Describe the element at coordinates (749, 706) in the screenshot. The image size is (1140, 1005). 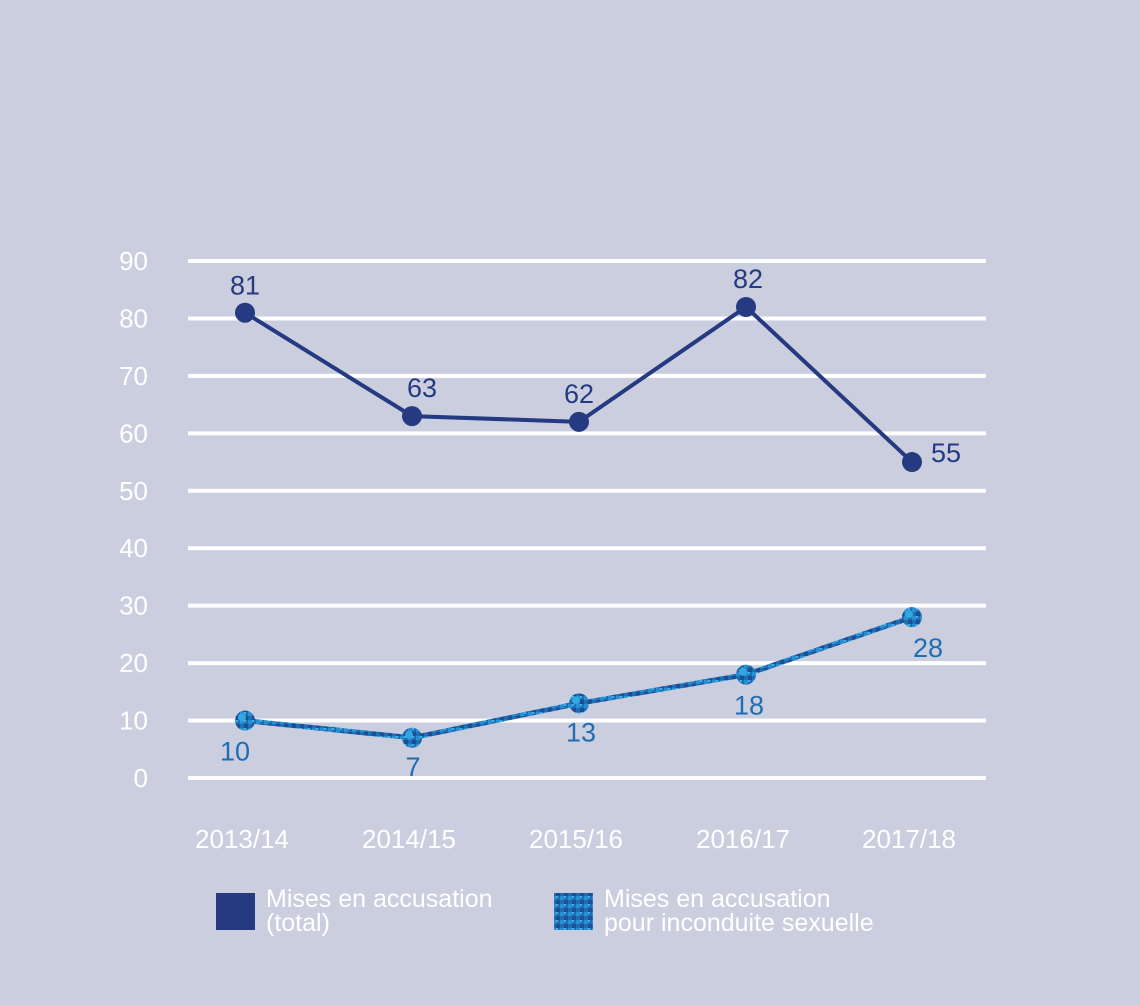
I see `data-label: 18` at that location.